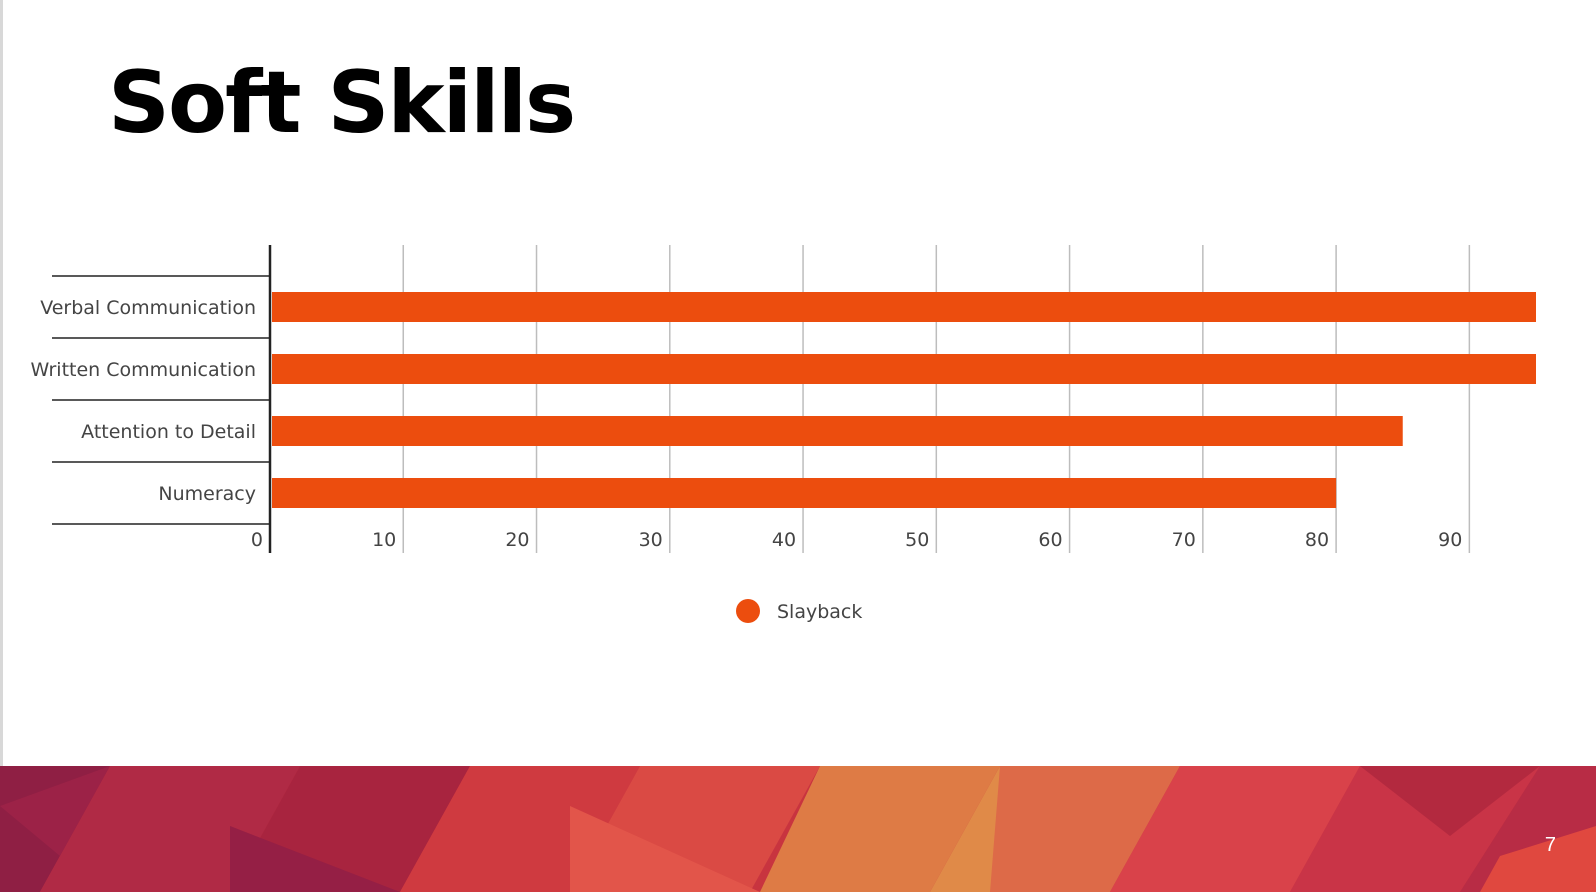  I want to click on x-tick-label-80: 80, so click(1317, 540).